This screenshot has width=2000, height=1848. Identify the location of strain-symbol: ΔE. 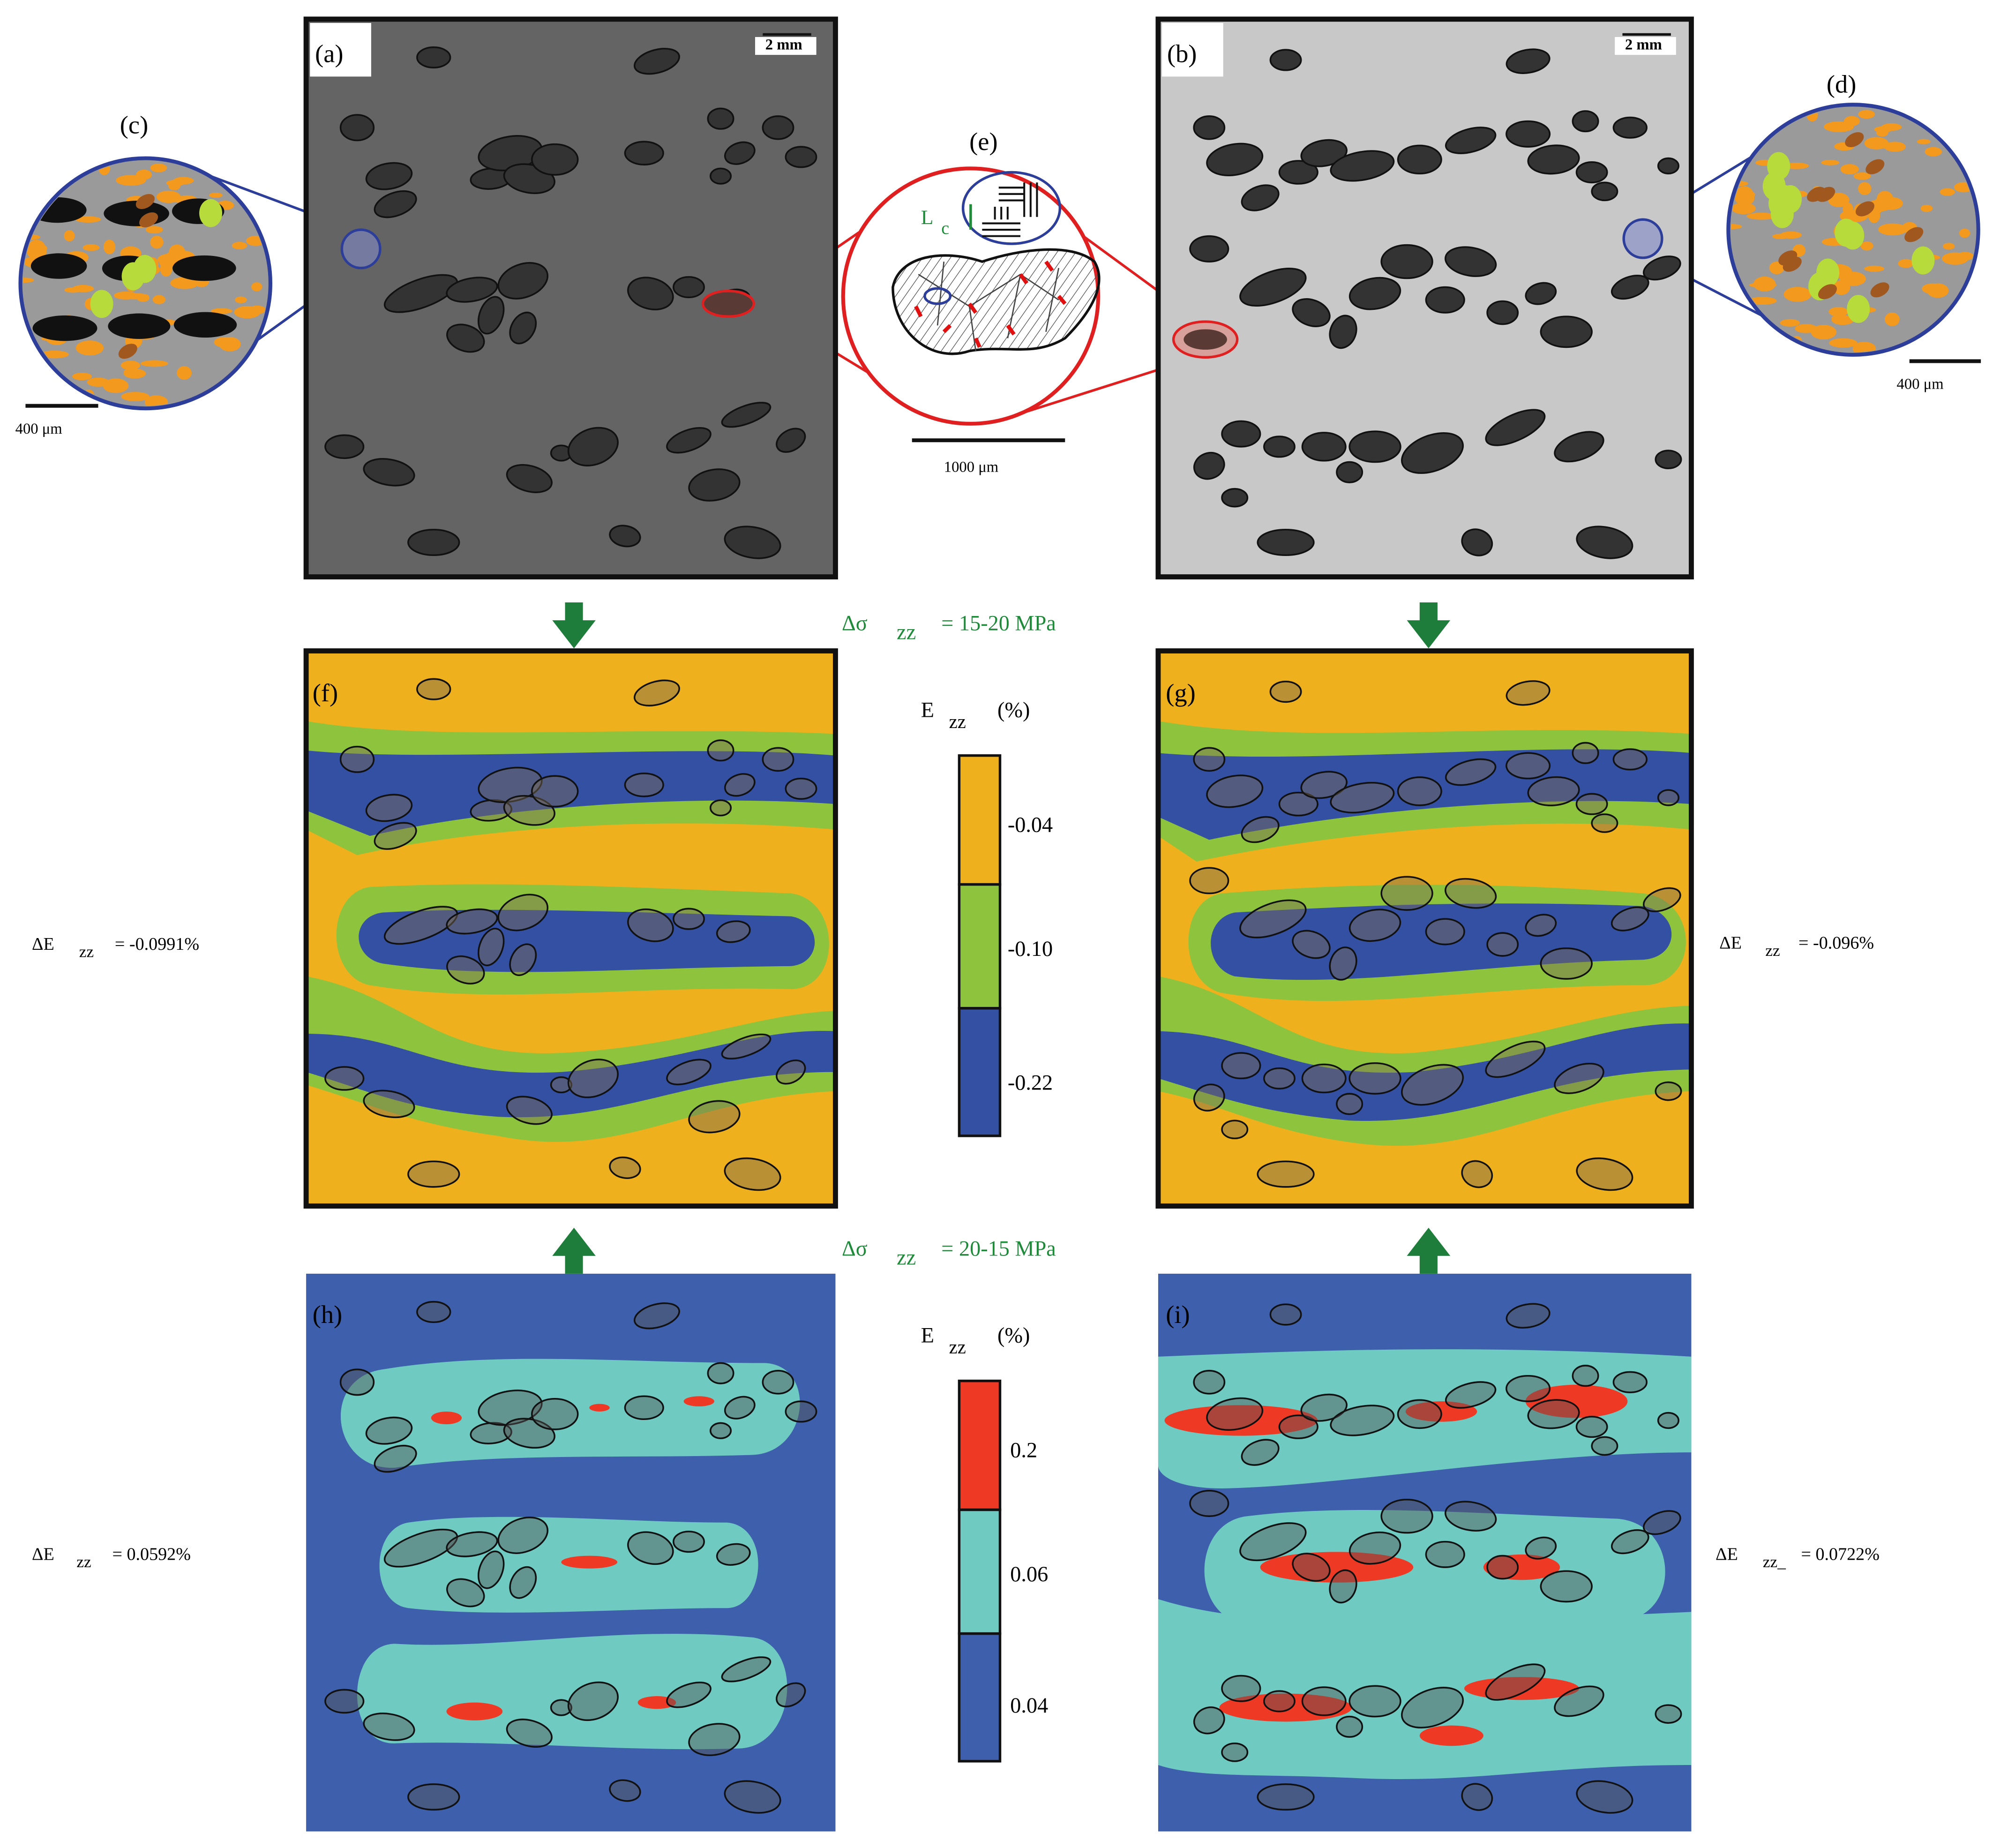
(43, 1554).